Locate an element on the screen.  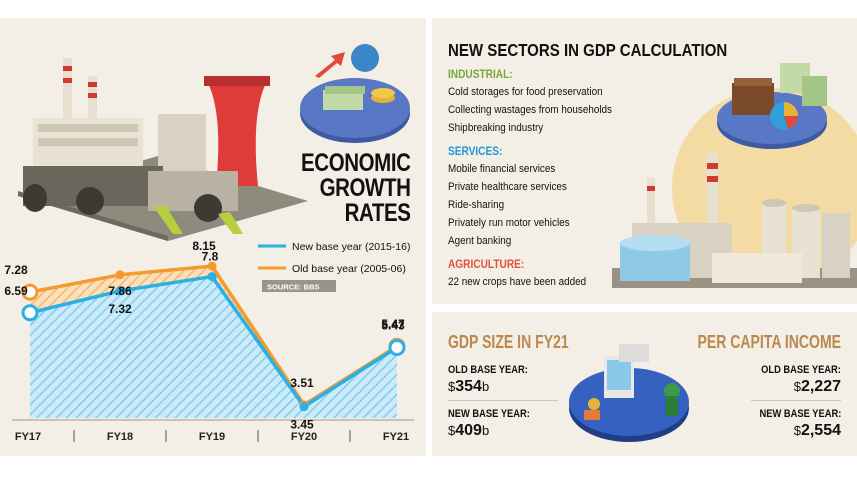
legend-label-new: New base year (2015-16) is located at coordinates (351, 247).